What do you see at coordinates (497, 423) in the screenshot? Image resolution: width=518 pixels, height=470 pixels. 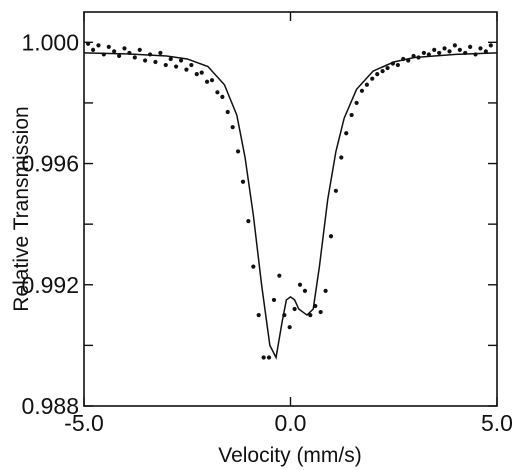 I see `x-tick-label: 5.0` at bounding box center [497, 423].